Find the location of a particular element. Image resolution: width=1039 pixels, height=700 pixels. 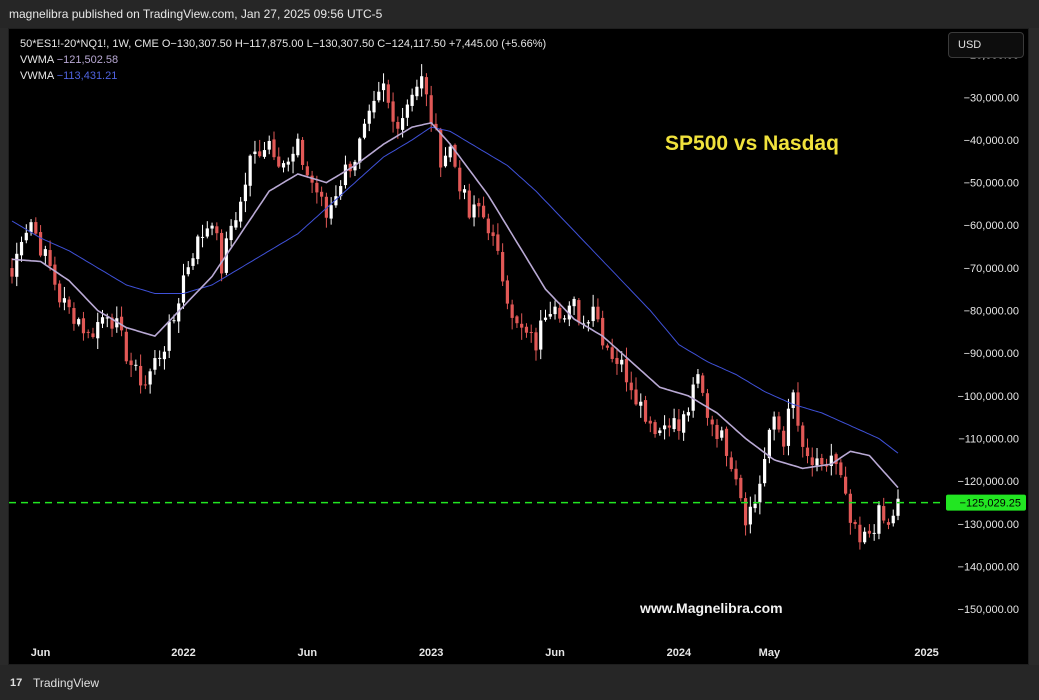

tradingview-brand: TradingView is located at coordinates (66, 683).